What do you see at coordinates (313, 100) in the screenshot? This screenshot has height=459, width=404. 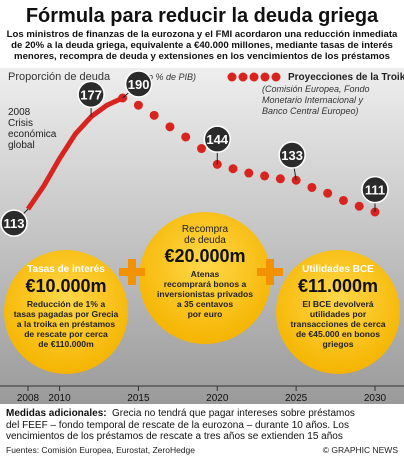 I see `legend-note: Monetario Internacional y` at bounding box center [313, 100].